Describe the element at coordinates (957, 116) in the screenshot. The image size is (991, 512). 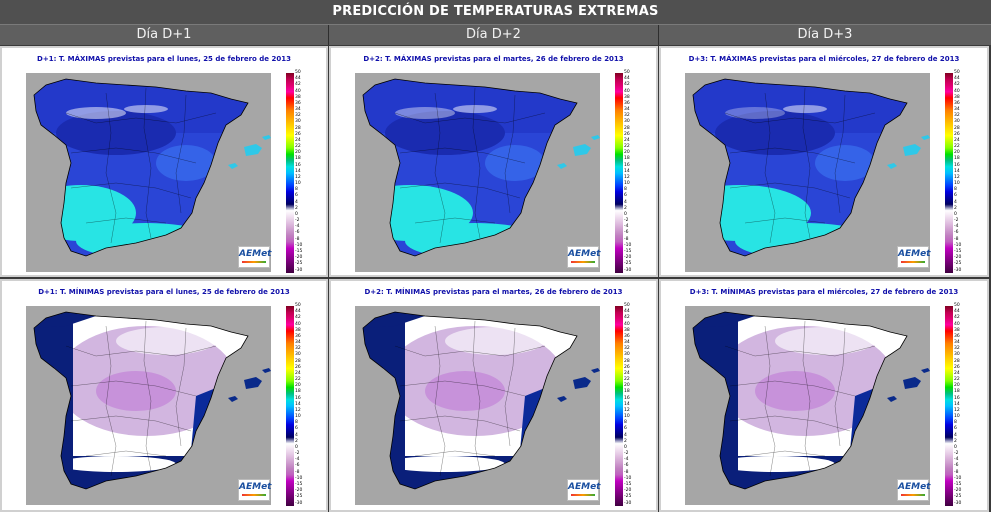
I see `scale-tick-label: 32` at that location.